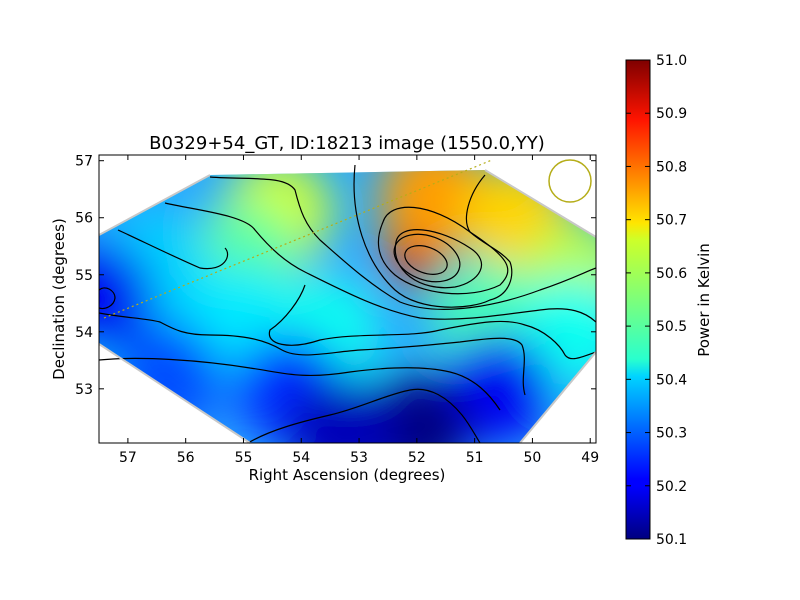 The image size is (800, 600). I want to click on x-tick-label: 52, so click(417, 458).